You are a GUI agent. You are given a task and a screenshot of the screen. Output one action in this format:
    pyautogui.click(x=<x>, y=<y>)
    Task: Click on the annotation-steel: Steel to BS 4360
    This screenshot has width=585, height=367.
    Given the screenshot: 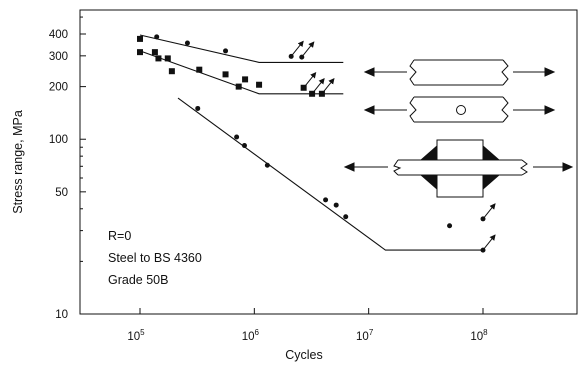 What is the action you would take?
    pyautogui.click(x=155, y=258)
    